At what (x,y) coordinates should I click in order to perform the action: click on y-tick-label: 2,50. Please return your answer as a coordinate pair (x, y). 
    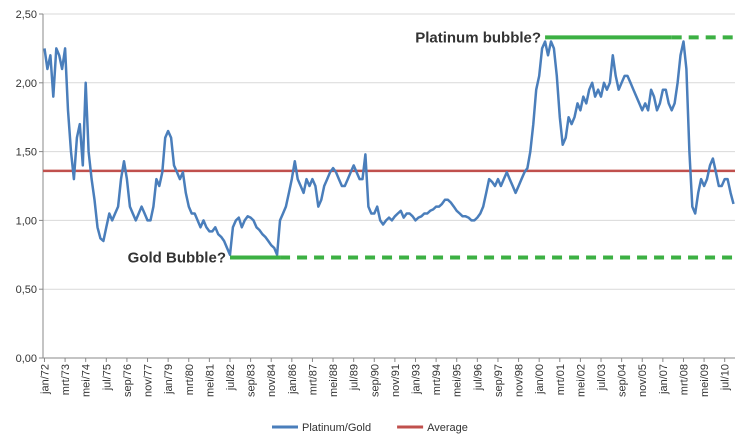
    Looking at the image, I should click on (26, 15).